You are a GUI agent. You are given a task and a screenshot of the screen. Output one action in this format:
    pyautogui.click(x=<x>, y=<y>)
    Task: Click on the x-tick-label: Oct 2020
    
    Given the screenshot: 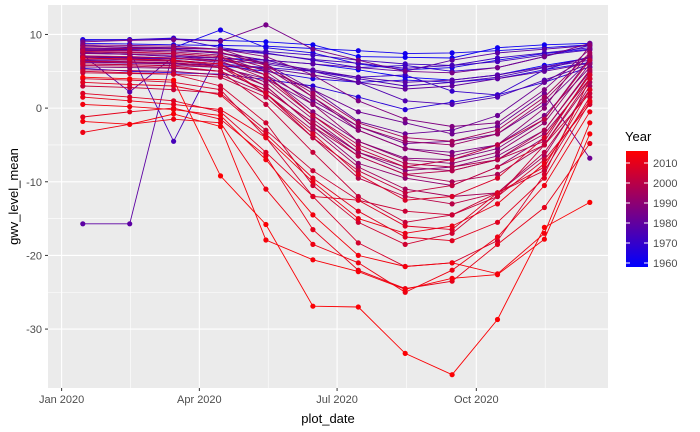 What is the action you would take?
    pyautogui.click(x=476, y=400)
    